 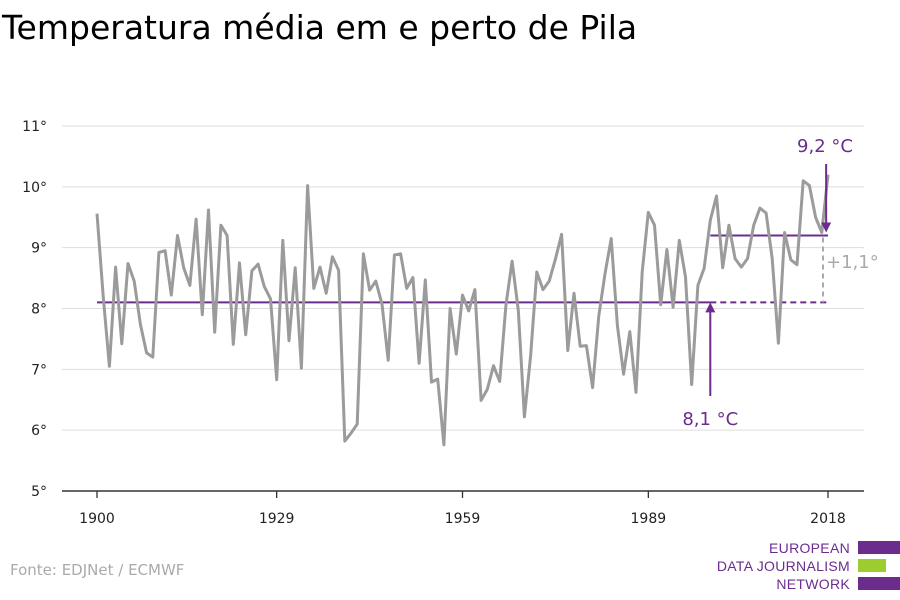 What do you see at coordinates (825, 146) in the screenshot?
I see `recent-average-label: 9,2 °C` at bounding box center [825, 146].